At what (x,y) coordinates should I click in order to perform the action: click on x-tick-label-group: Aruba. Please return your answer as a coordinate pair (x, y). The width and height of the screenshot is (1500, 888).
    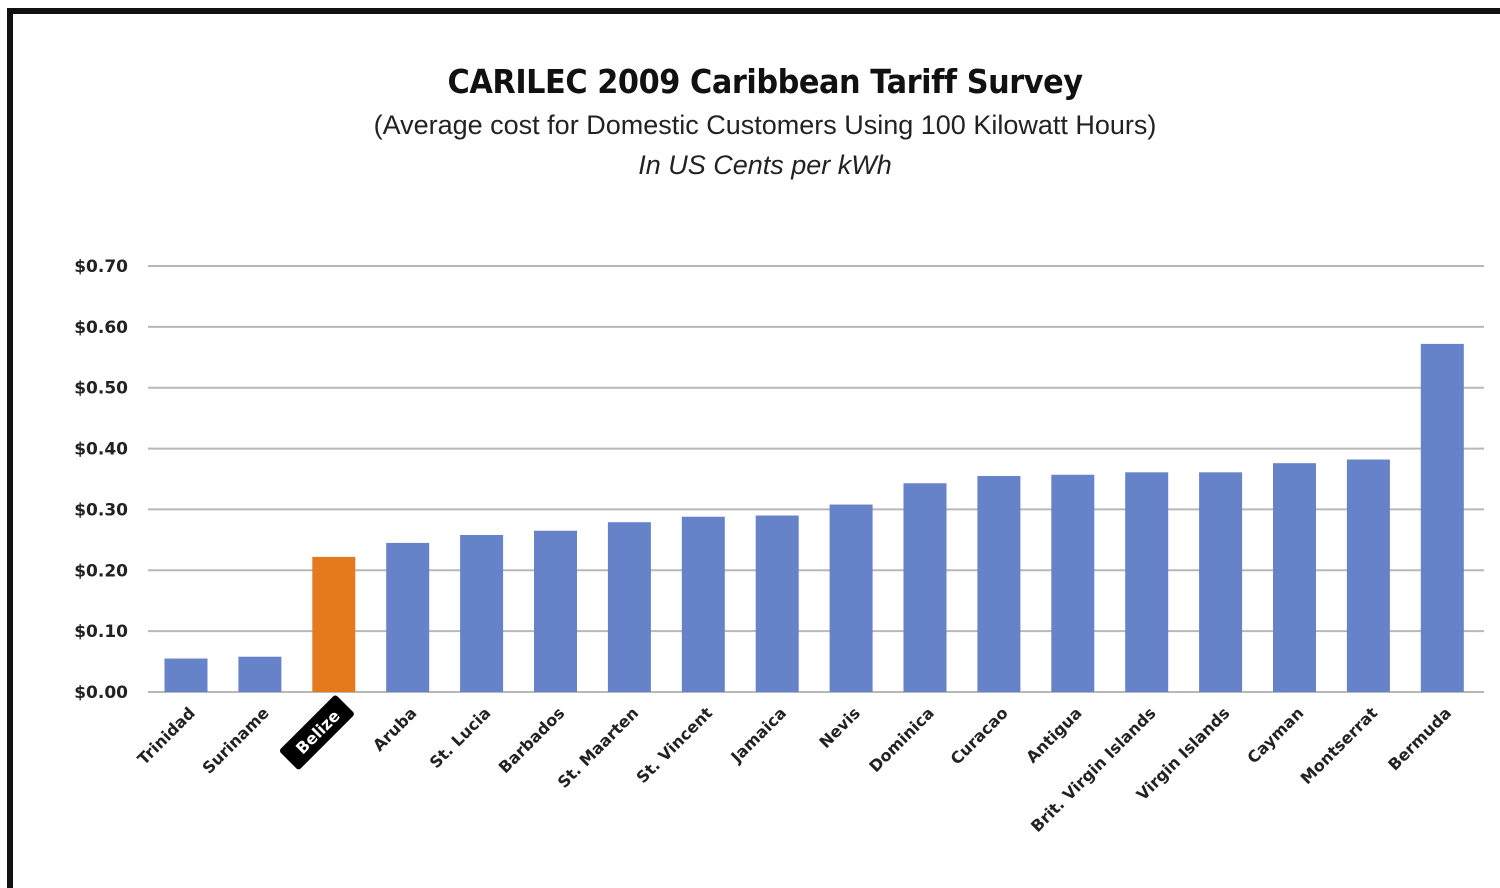
    Looking at the image, I should click on (395, 729).